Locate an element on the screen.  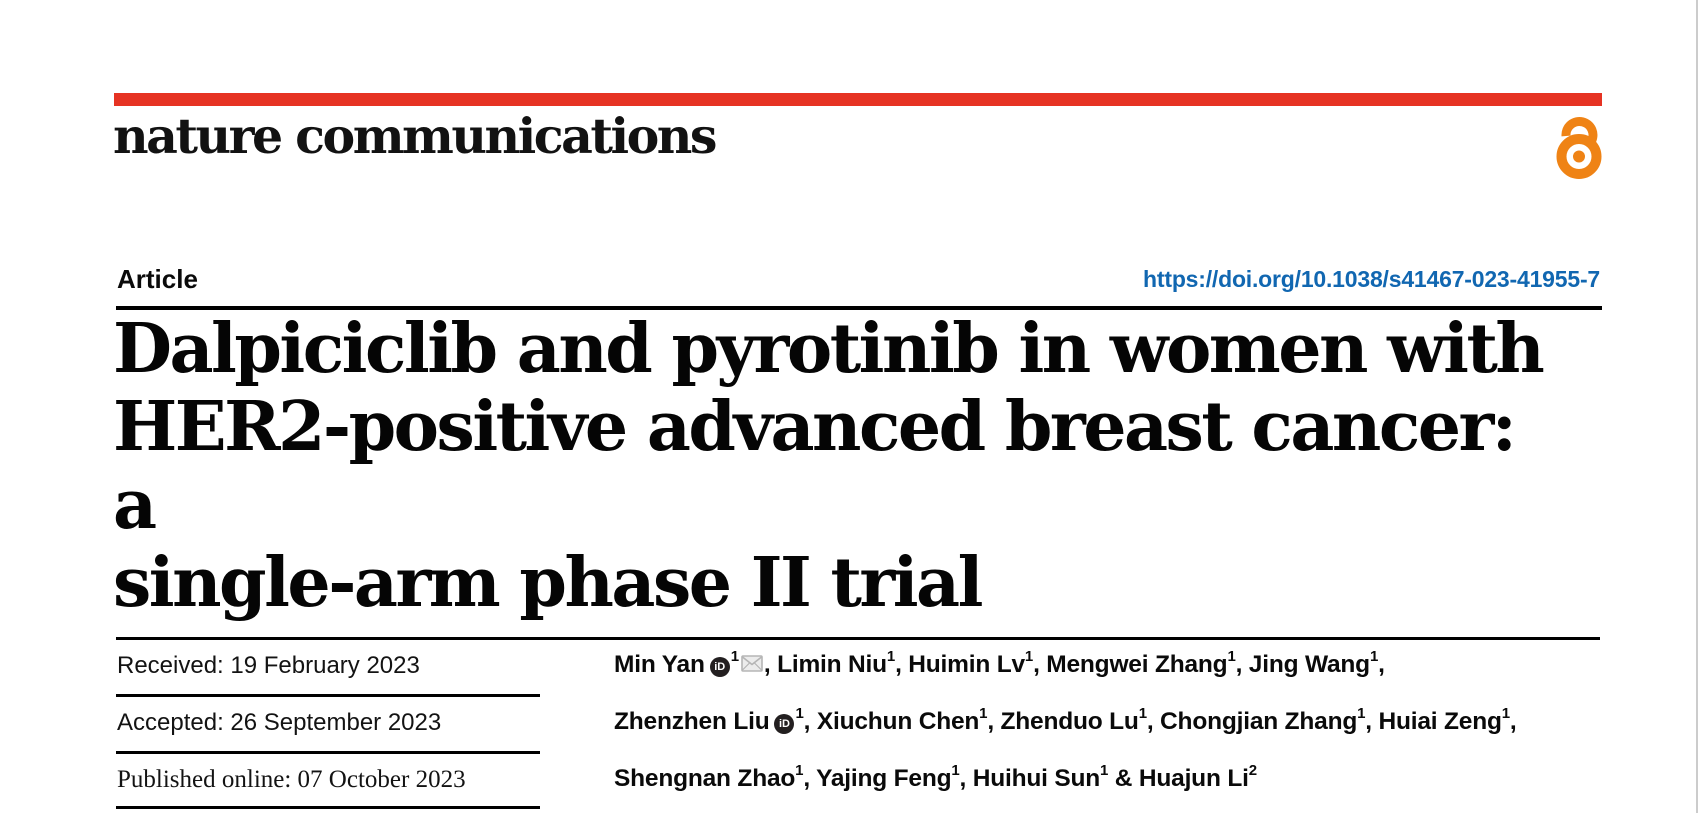
author-name: , Xiuchun Chen is located at coordinates (891, 721).